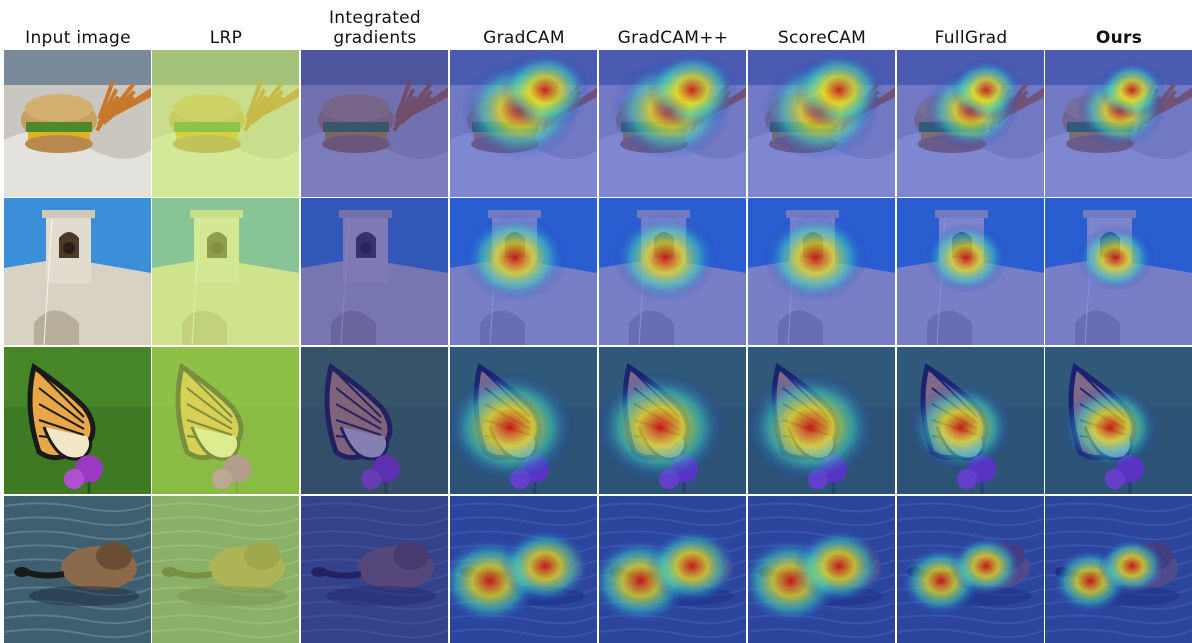 The width and height of the screenshot is (1192, 643). What do you see at coordinates (673, 38) in the screenshot?
I see `column-header-label: GradCAM++` at bounding box center [673, 38].